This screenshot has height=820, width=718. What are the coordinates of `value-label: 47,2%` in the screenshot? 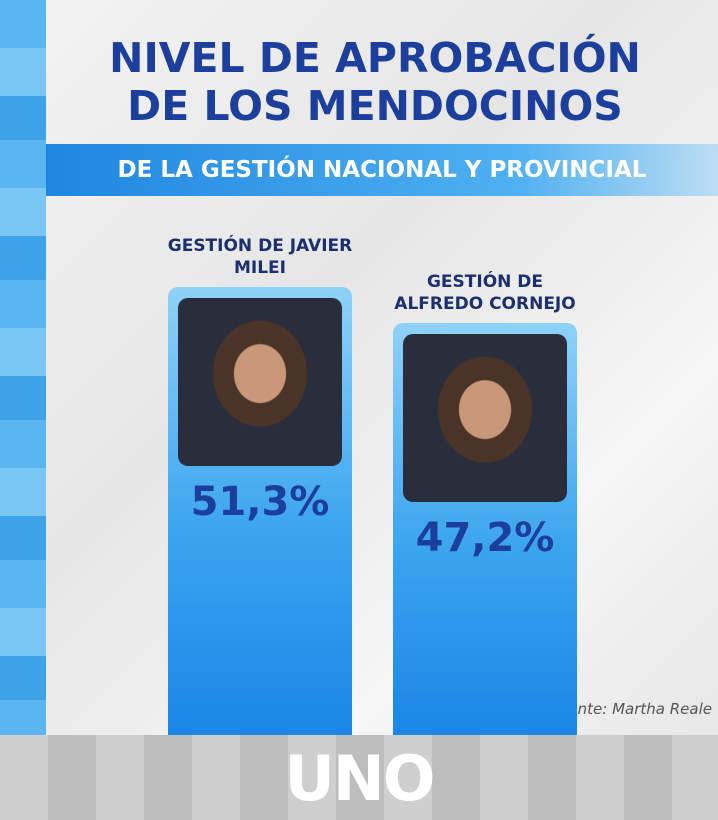 It's located at (485, 537).